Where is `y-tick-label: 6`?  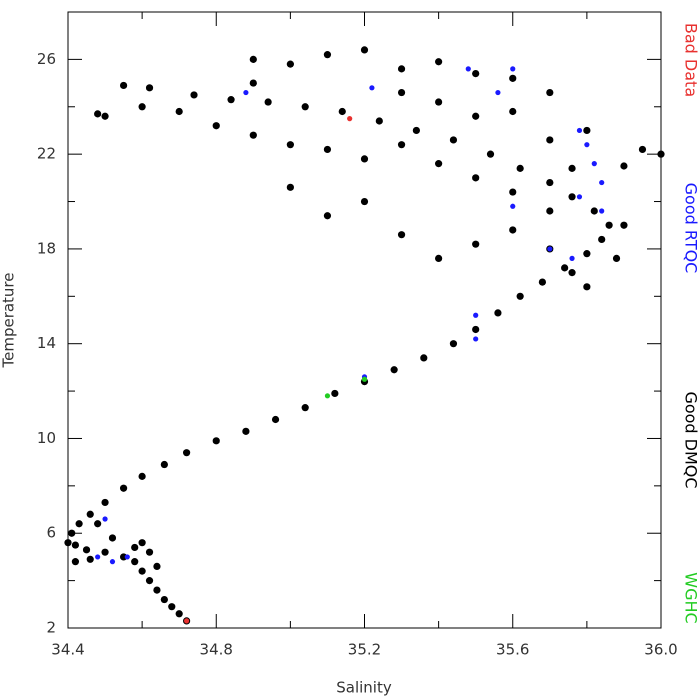 y-tick-label: 6 is located at coordinates (51, 533).